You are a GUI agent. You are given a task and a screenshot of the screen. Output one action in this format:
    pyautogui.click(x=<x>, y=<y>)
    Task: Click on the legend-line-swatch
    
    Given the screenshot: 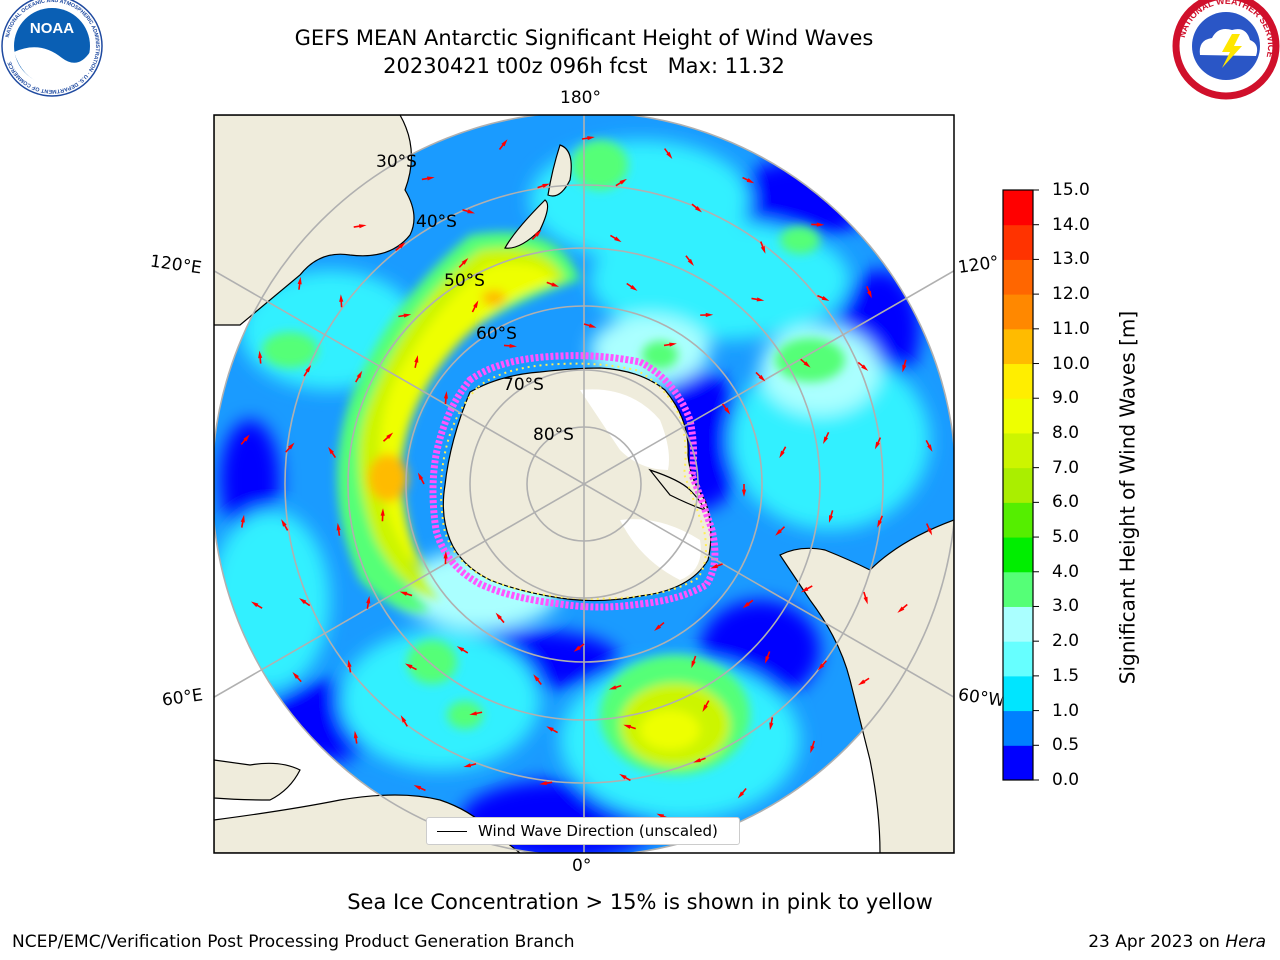 What is the action you would take?
    pyautogui.click(x=452, y=831)
    